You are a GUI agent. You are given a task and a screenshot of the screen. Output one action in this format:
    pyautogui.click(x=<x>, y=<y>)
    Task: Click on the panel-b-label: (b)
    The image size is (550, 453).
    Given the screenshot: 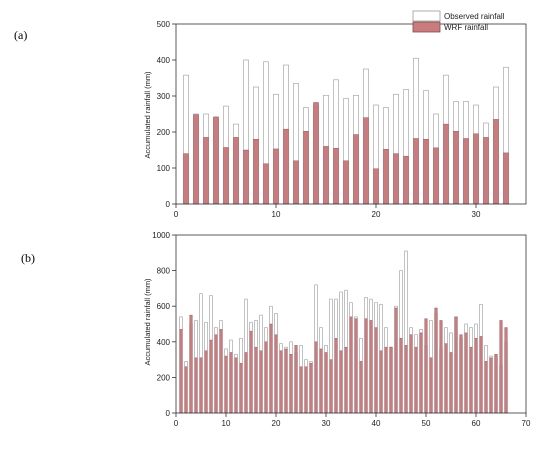 What is the action you would take?
    pyautogui.click(x=28, y=258)
    